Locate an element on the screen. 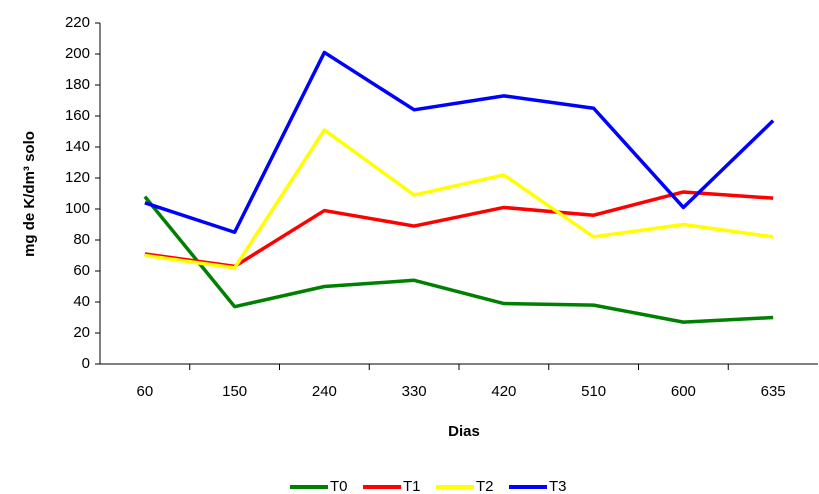 The image size is (819, 494). x-tick-label: 240 is located at coordinates (324, 391).